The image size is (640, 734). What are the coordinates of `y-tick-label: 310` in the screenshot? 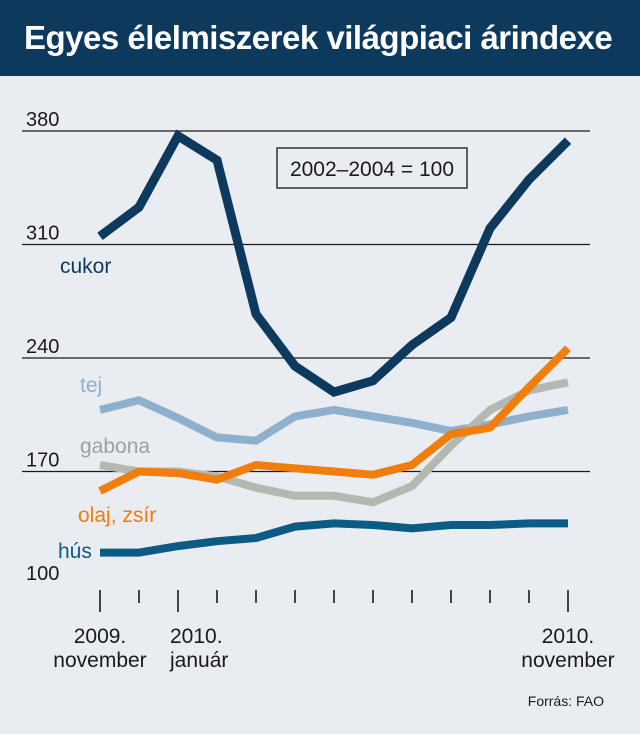 It's located at (42, 234).